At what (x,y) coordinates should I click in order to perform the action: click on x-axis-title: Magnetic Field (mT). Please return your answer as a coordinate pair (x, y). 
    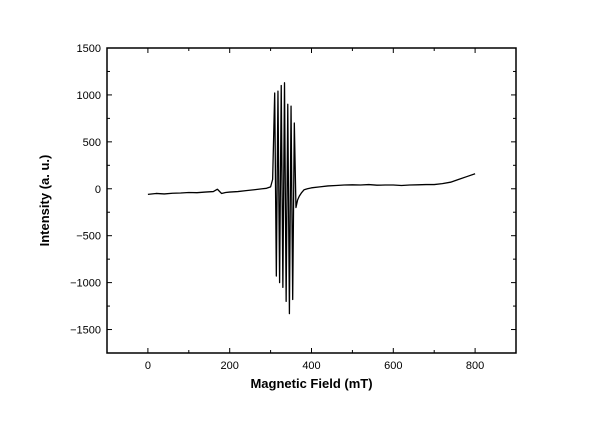
    Looking at the image, I should click on (311, 383).